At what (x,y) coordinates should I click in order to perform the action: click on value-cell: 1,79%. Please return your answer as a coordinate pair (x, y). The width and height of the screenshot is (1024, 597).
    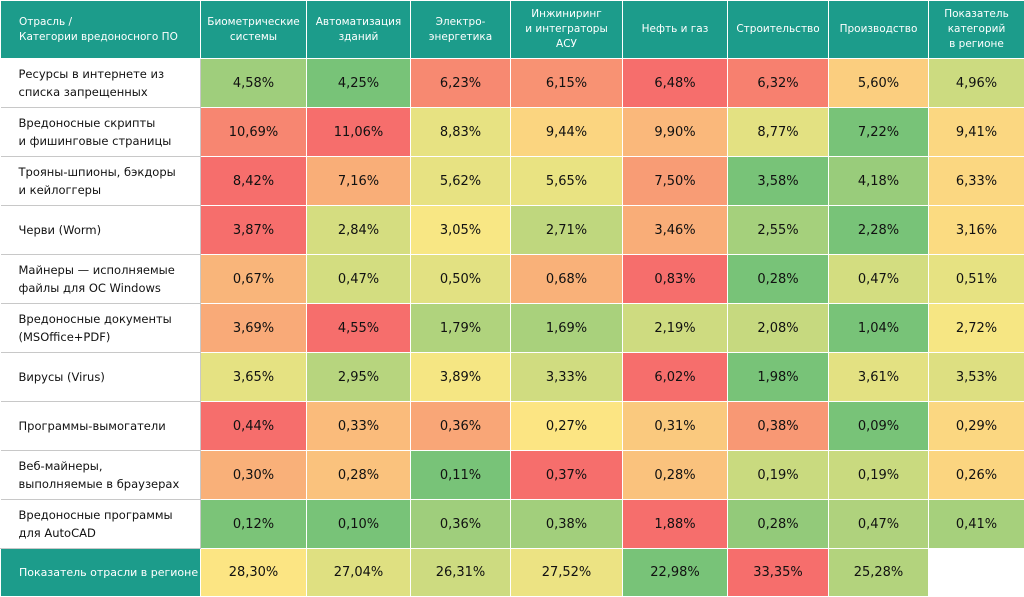
    Looking at the image, I should click on (461, 328).